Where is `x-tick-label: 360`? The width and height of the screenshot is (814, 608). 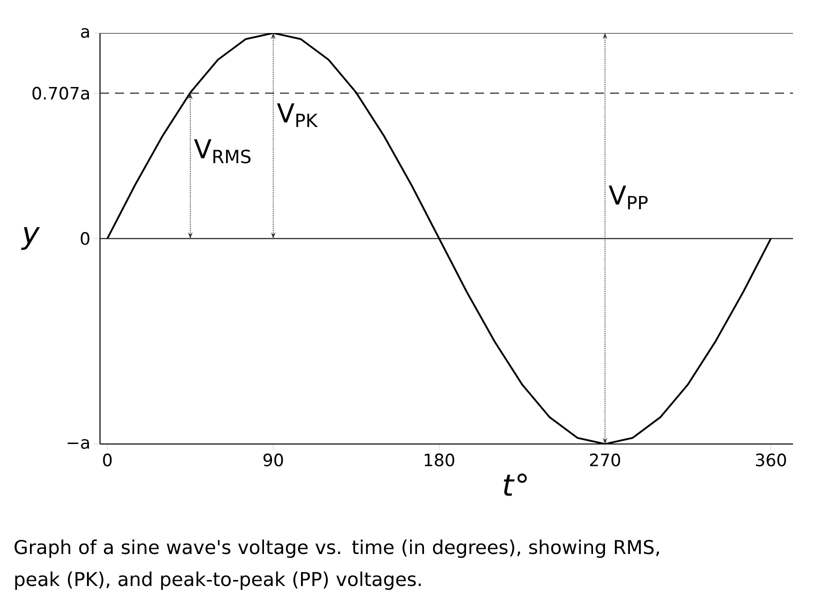 x-tick-label: 360 is located at coordinates (771, 460).